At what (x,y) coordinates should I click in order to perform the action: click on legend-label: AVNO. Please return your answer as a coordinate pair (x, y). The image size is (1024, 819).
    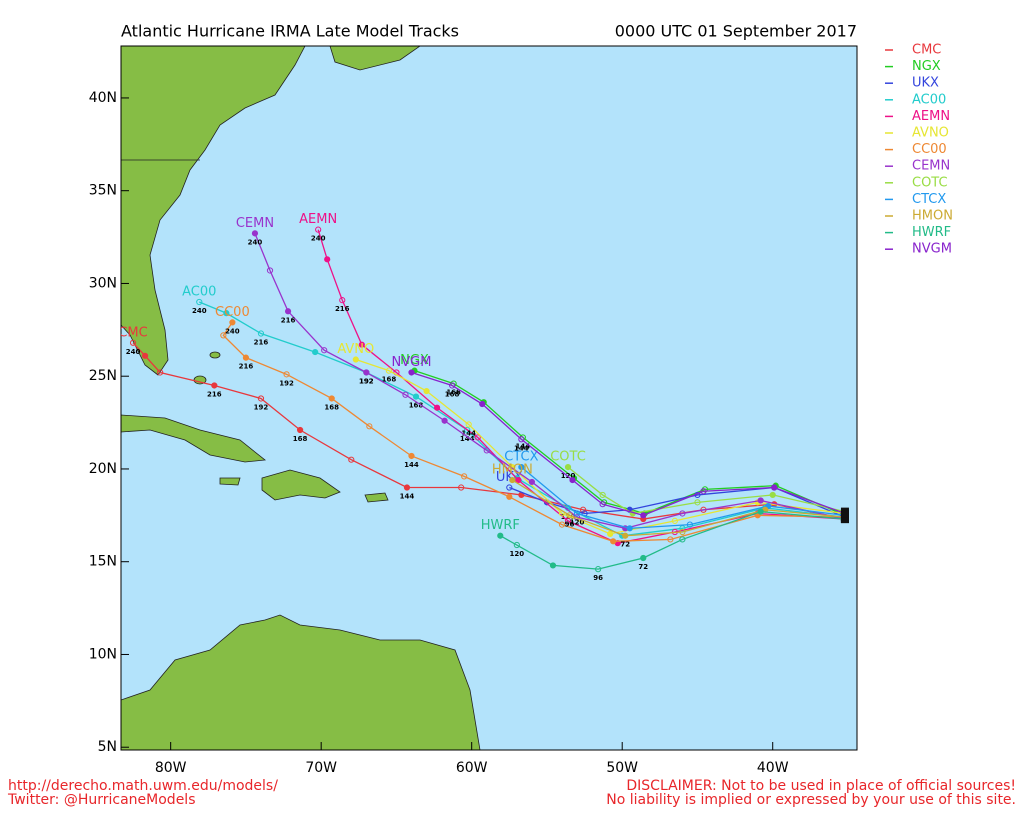
    Looking at the image, I should click on (930, 133).